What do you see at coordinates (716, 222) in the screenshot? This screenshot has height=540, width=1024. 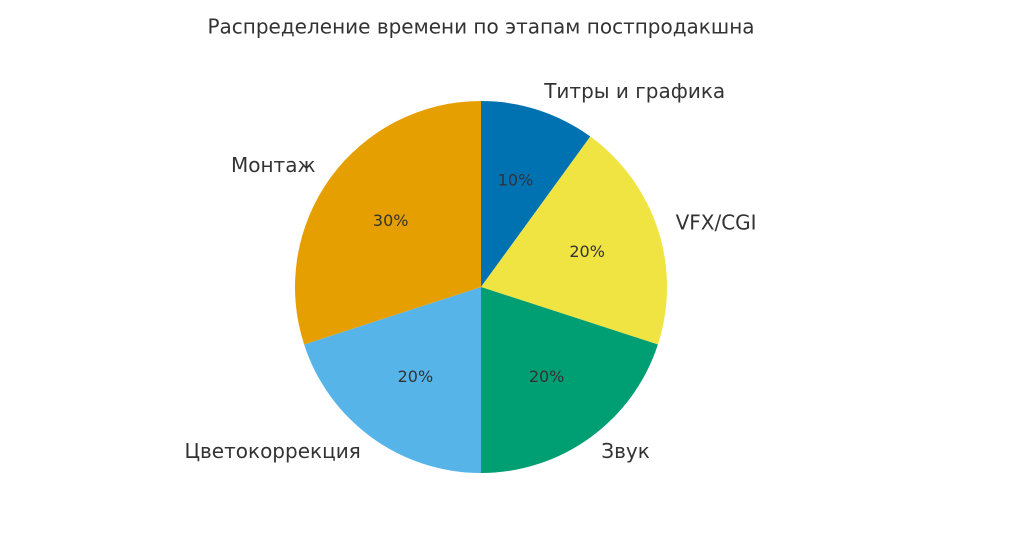 I see `slice-label: VFX/CGI` at bounding box center [716, 222].